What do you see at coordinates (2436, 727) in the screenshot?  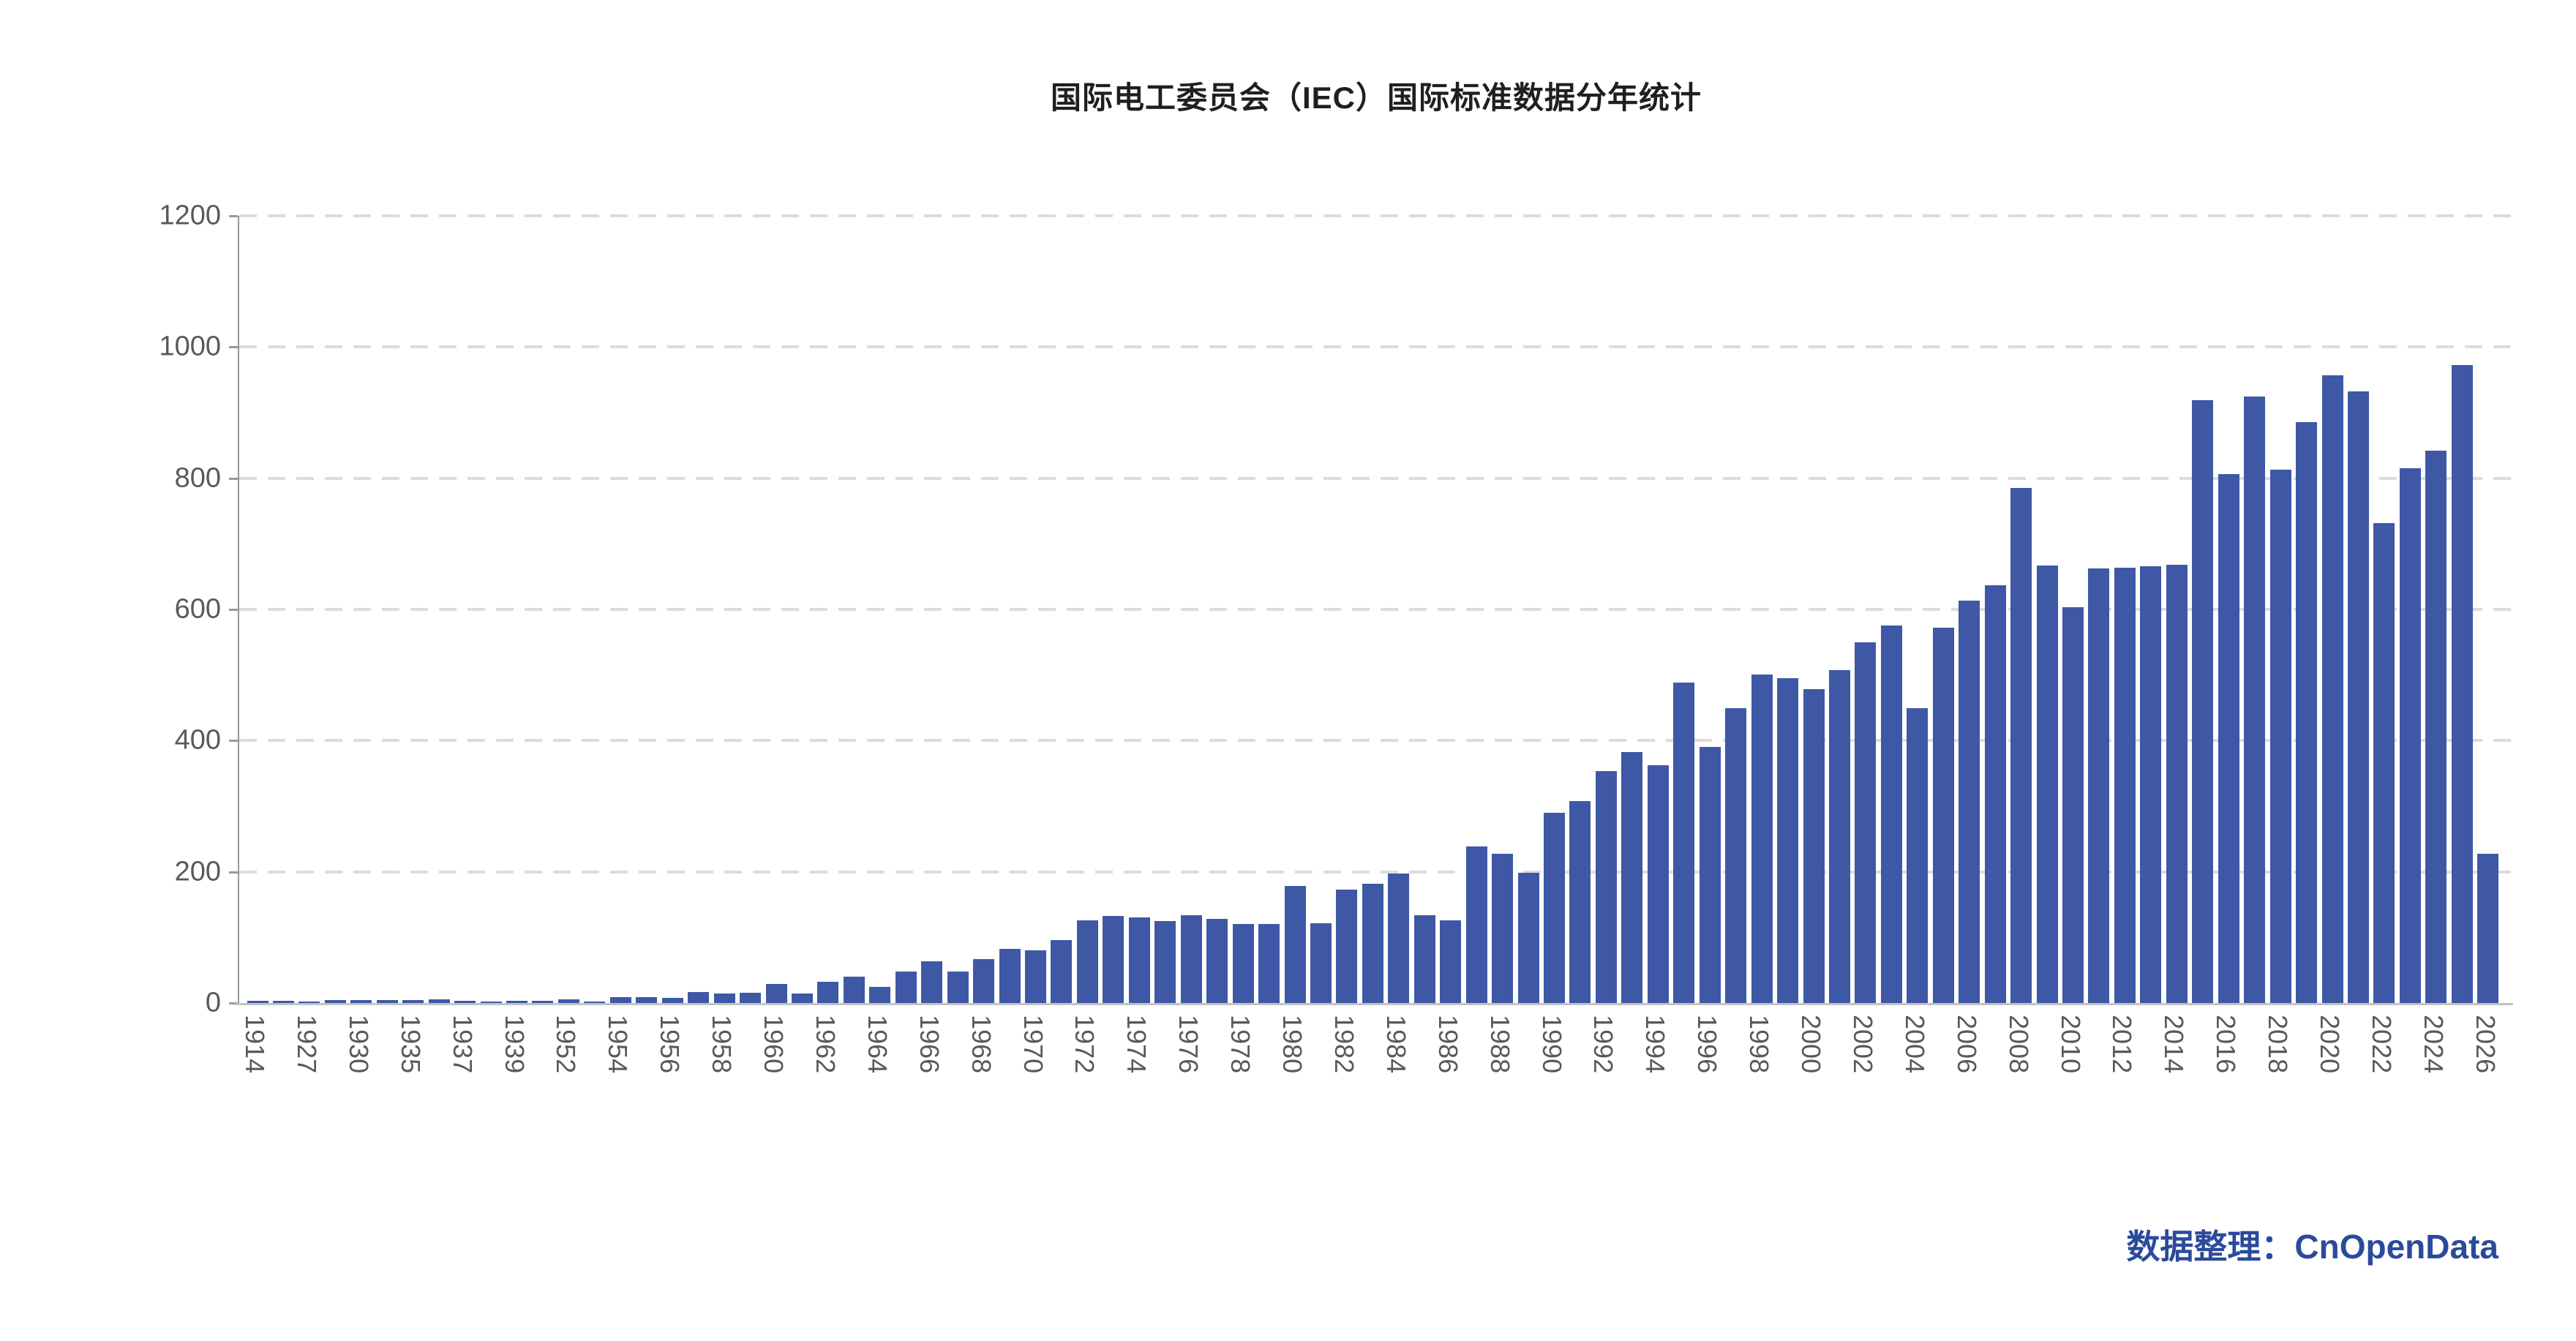 I see `bar-2024` at bounding box center [2436, 727].